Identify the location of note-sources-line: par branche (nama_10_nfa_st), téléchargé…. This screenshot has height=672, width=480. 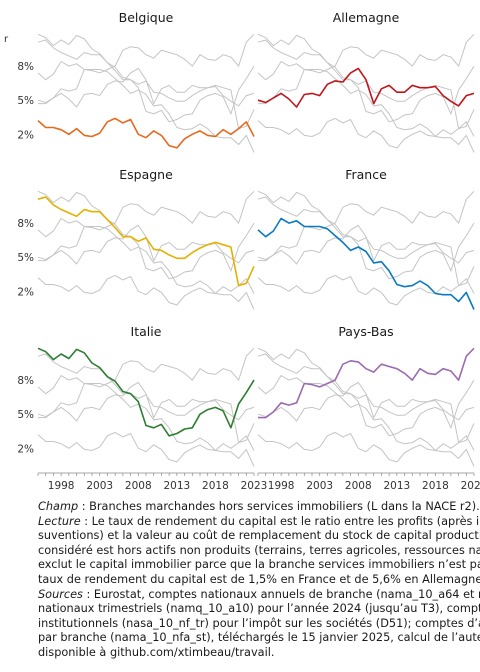
(259, 638).